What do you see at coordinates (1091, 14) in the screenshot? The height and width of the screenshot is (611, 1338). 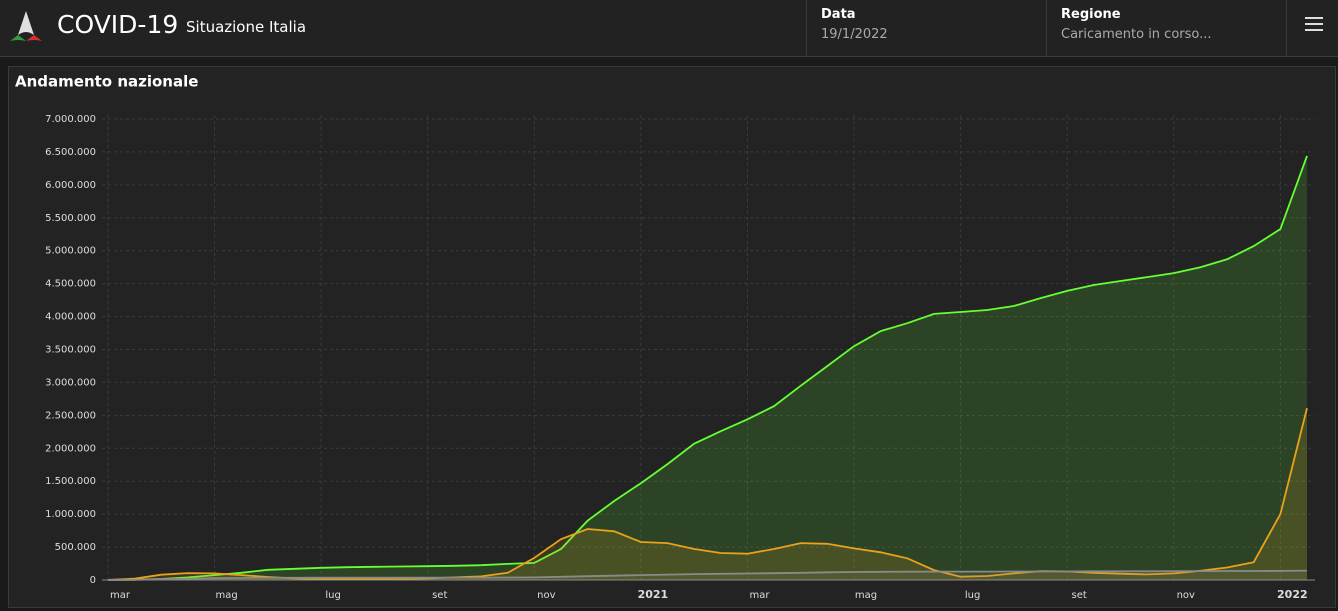 I see `region-label: Regione` at bounding box center [1091, 14].